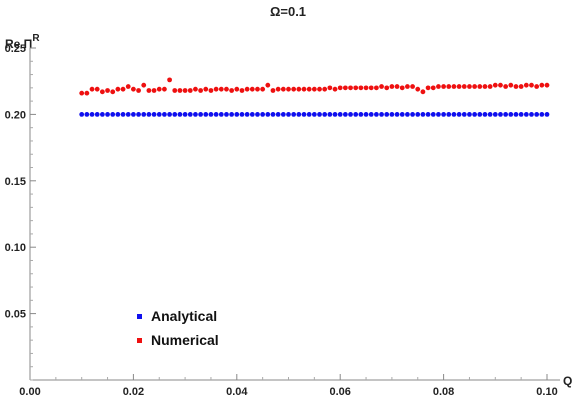  What do you see at coordinates (139, 316) in the screenshot?
I see `legend-marker-analytical` at bounding box center [139, 316].